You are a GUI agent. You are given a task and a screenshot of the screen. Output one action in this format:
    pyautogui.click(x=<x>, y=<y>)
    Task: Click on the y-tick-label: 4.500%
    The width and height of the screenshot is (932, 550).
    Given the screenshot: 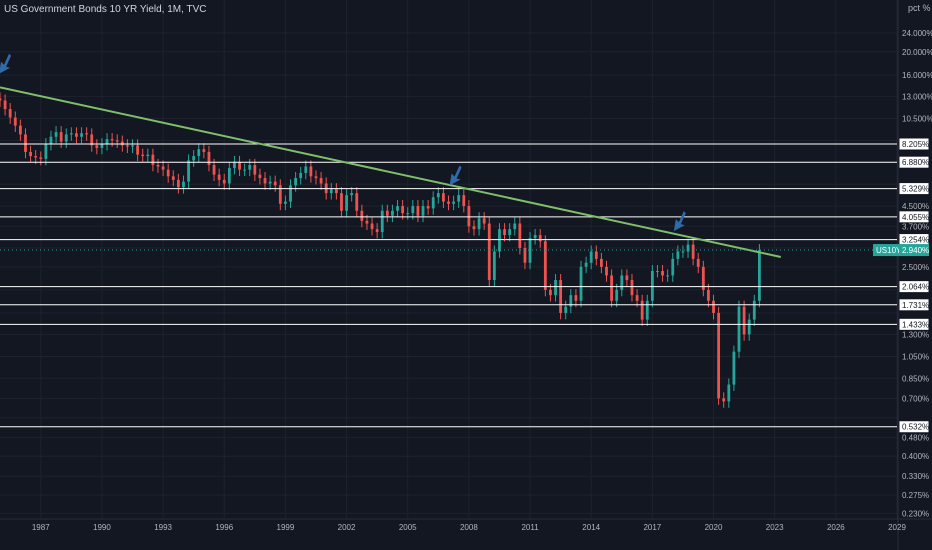 What is the action you would take?
    pyautogui.click(x=915, y=206)
    